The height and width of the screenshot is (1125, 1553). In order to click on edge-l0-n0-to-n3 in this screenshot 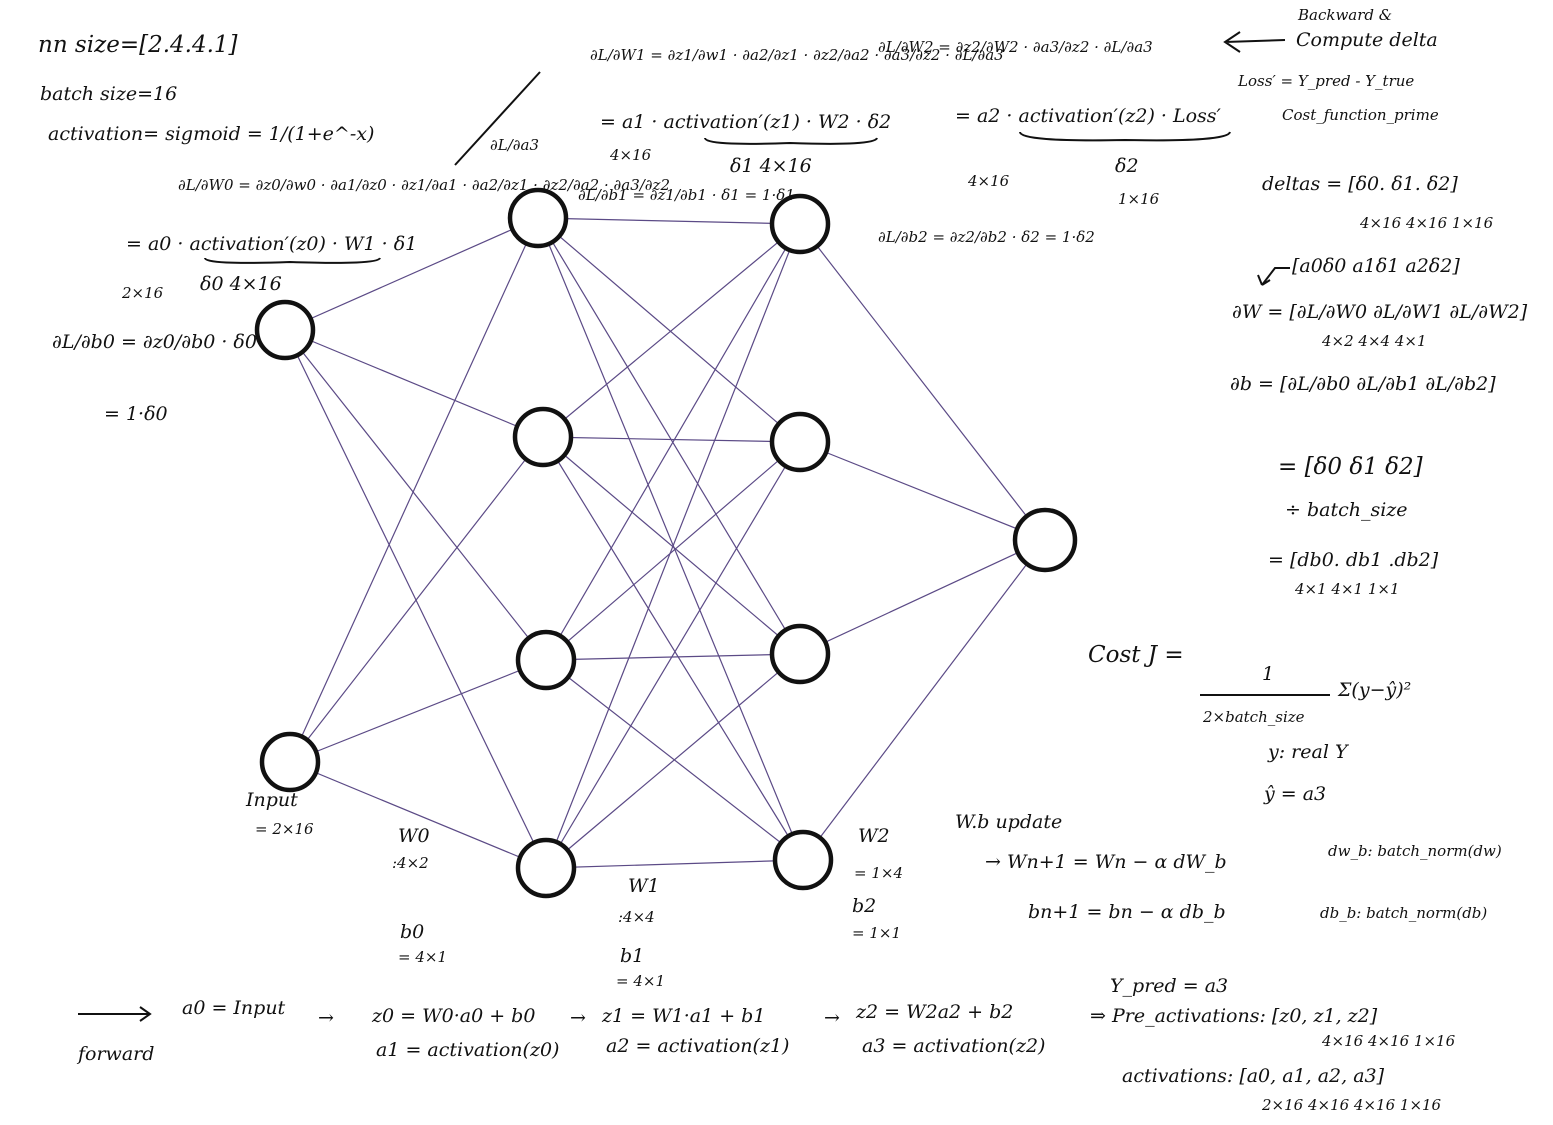, I will do `click(415, 599)`.